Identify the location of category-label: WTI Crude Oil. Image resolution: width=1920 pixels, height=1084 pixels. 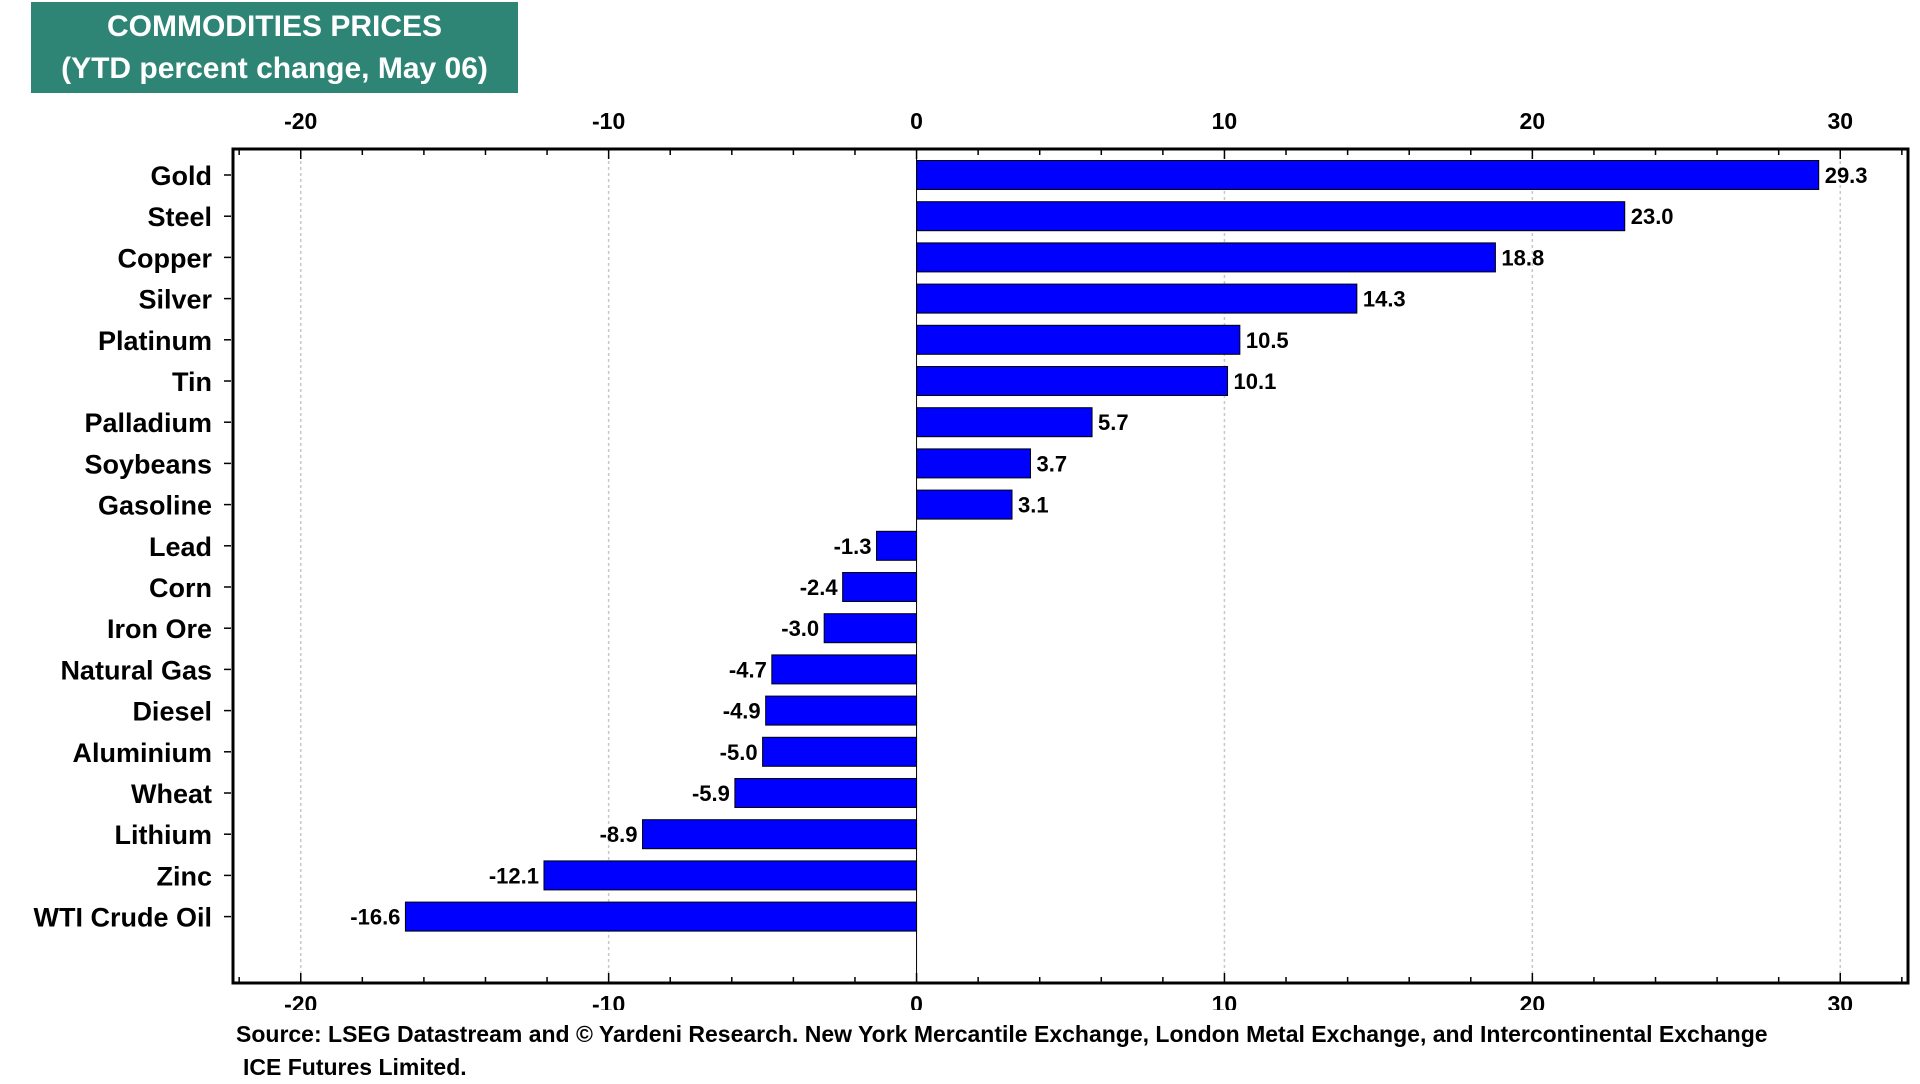
(123, 918).